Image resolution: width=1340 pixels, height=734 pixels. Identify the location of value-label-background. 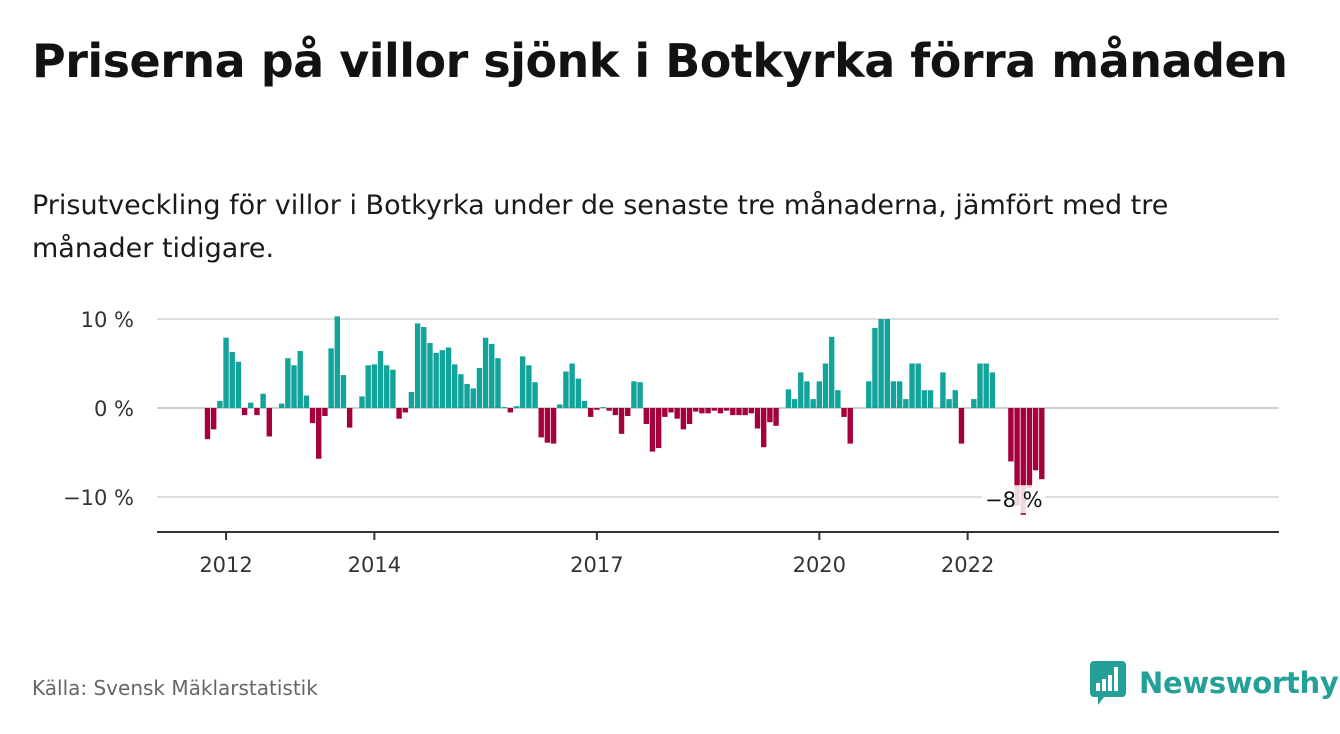
(1013, 499).